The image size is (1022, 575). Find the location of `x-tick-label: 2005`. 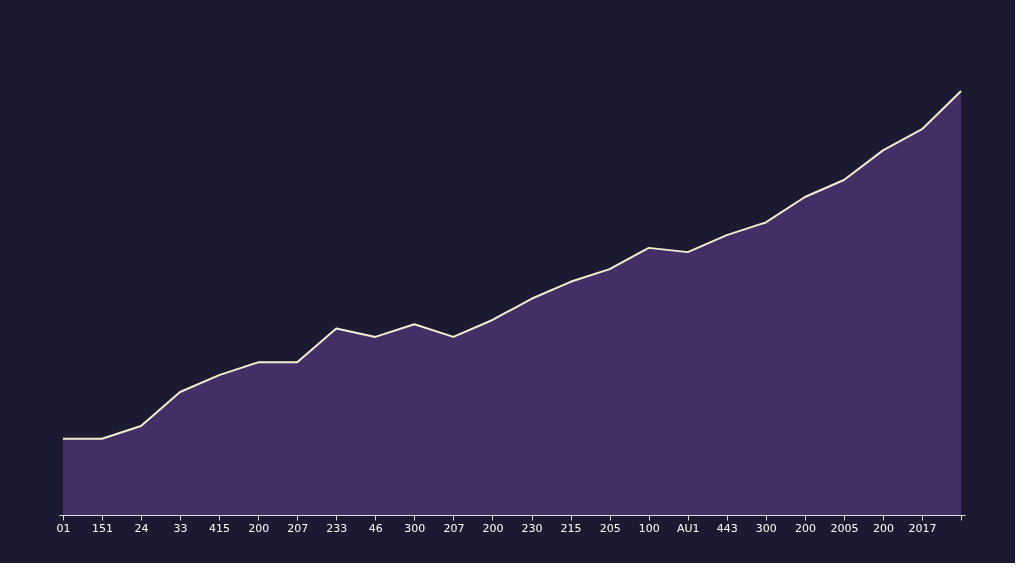

x-tick-label: 2005 is located at coordinates (844, 528).